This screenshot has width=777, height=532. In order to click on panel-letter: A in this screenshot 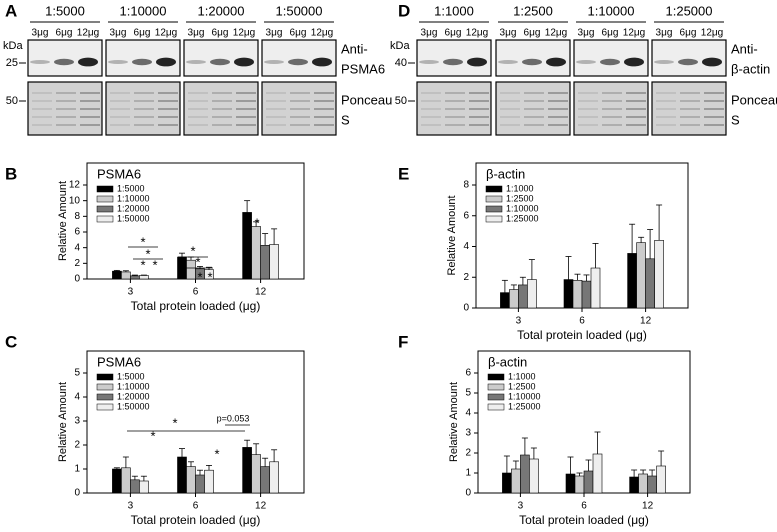, I will do `click(11, 10)`.